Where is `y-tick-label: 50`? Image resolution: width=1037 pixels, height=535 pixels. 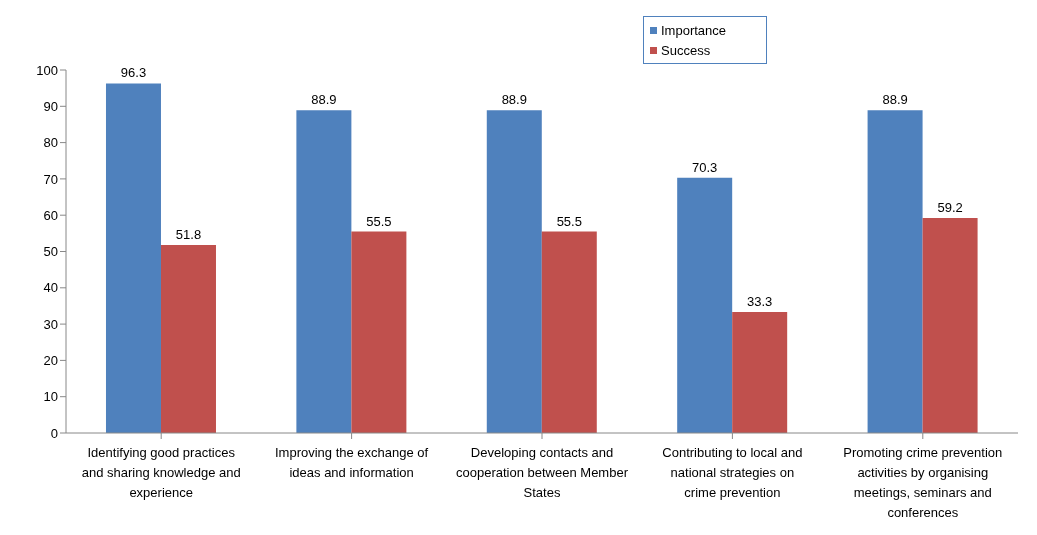
y-tick-label: 50 is located at coordinates (50, 252).